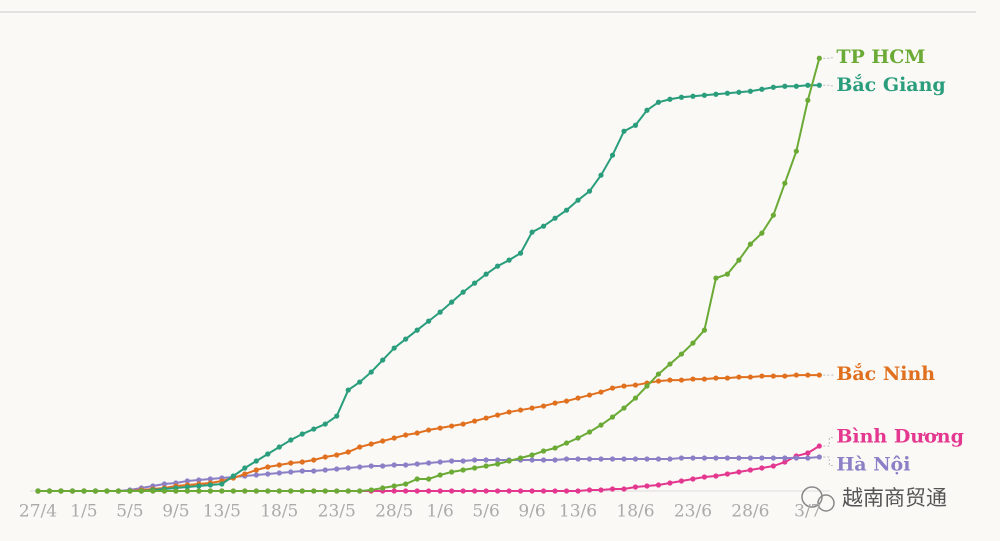 The image size is (1000, 541). I want to click on x-tick-label: 5/5, so click(129, 512).